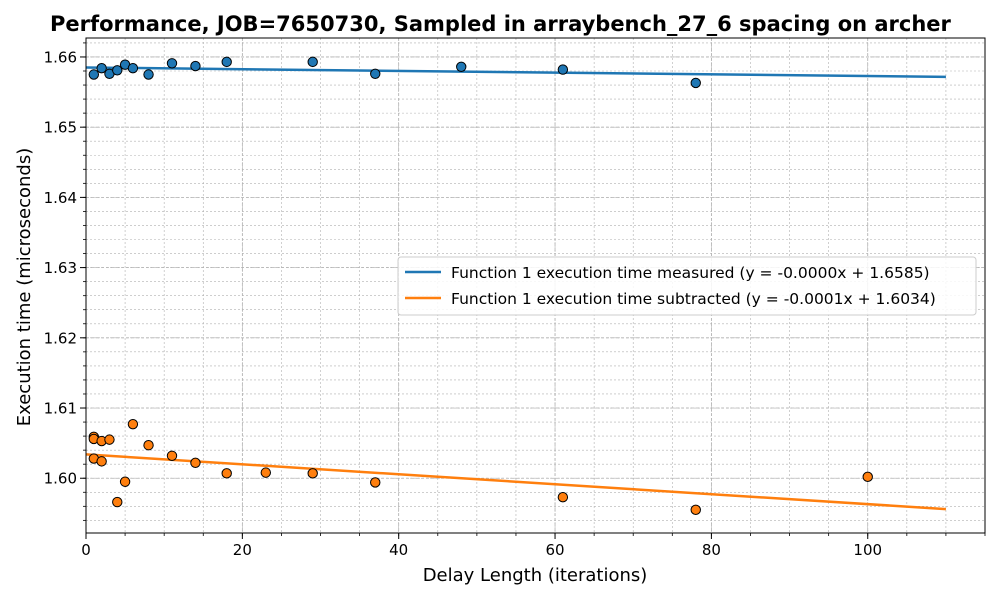 The width and height of the screenshot is (1000, 600). What do you see at coordinates (60, 57) in the screenshot?
I see `y-tick-label: 1.66` at bounding box center [60, 57].